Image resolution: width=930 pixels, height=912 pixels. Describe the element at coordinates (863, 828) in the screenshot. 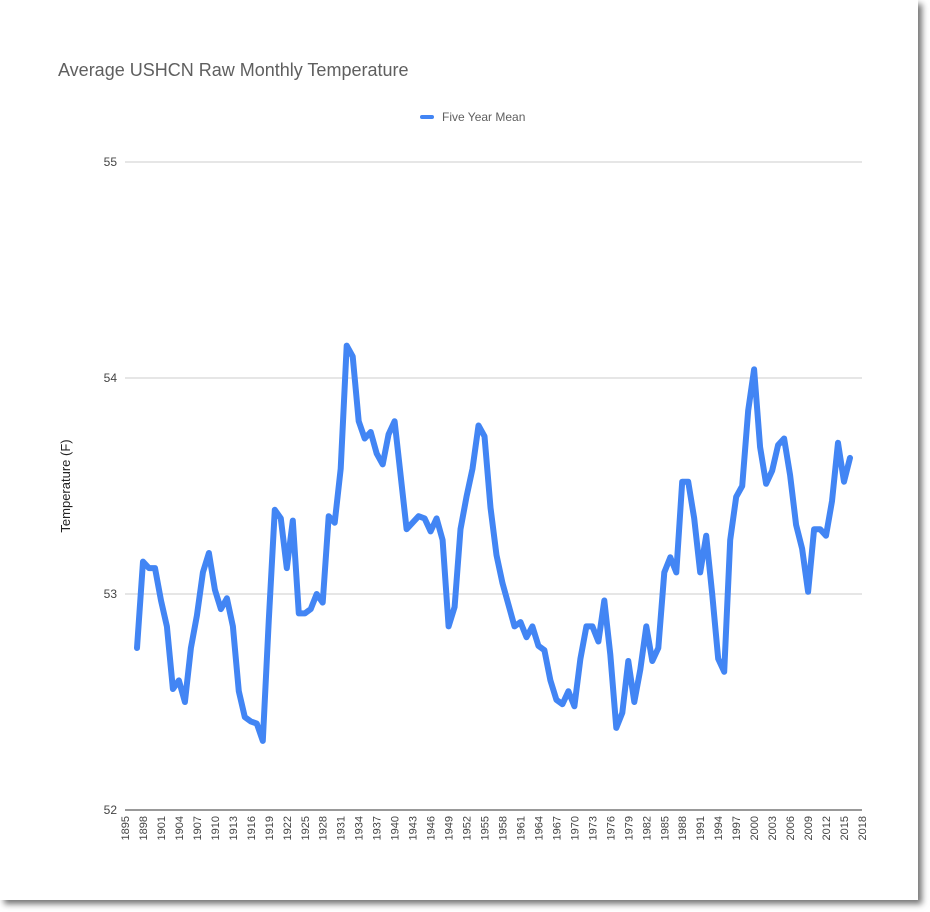

I see `x-tick-label: 2018` at that location.